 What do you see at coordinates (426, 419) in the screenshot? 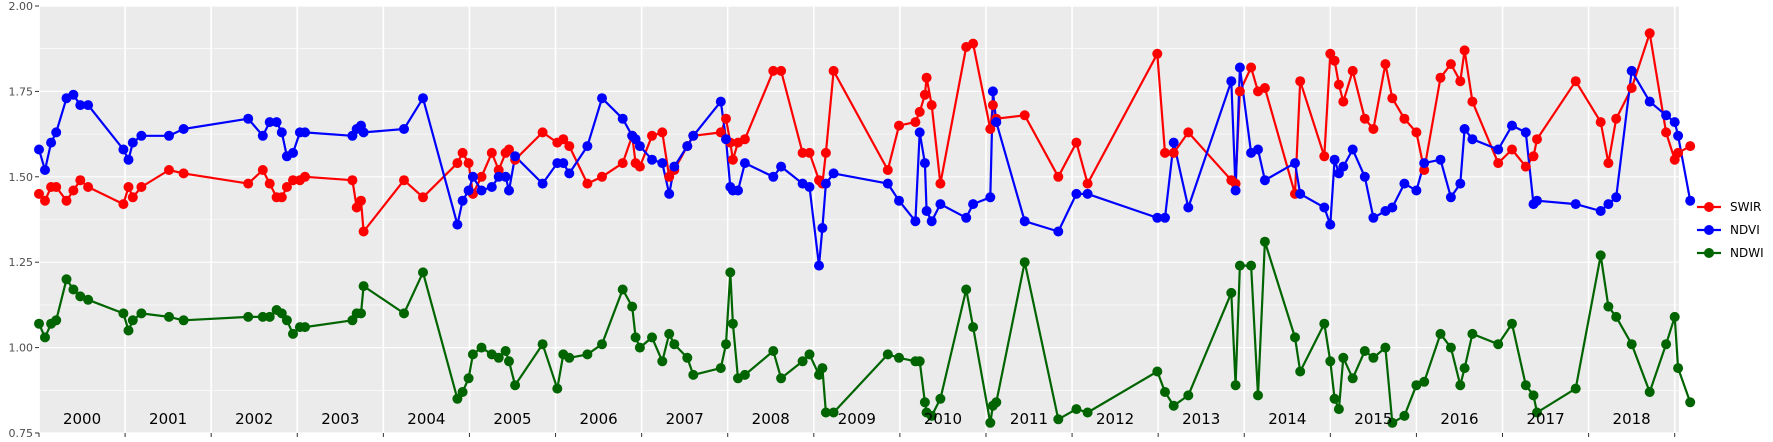
I see `year-label: 2004` at bounding box center [426, 419].